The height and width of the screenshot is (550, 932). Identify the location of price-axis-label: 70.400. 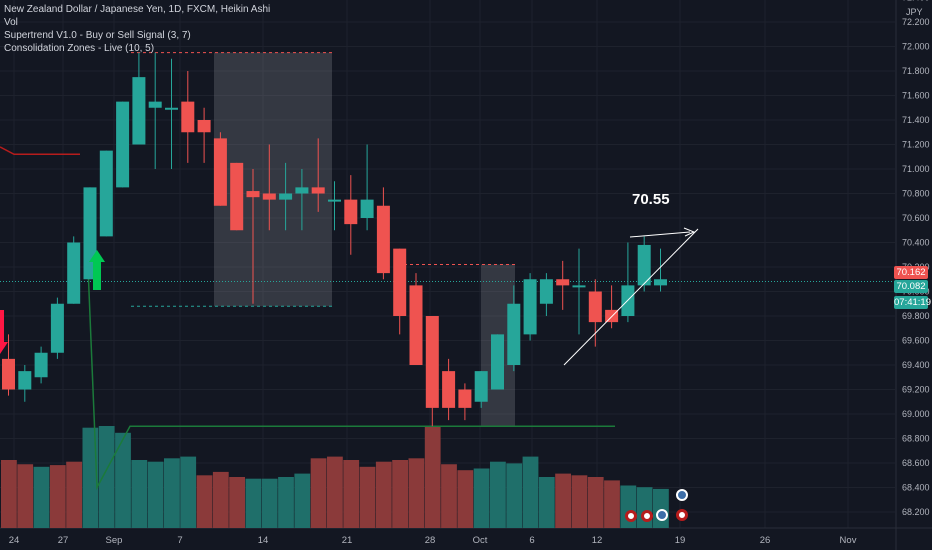
(916, 243).